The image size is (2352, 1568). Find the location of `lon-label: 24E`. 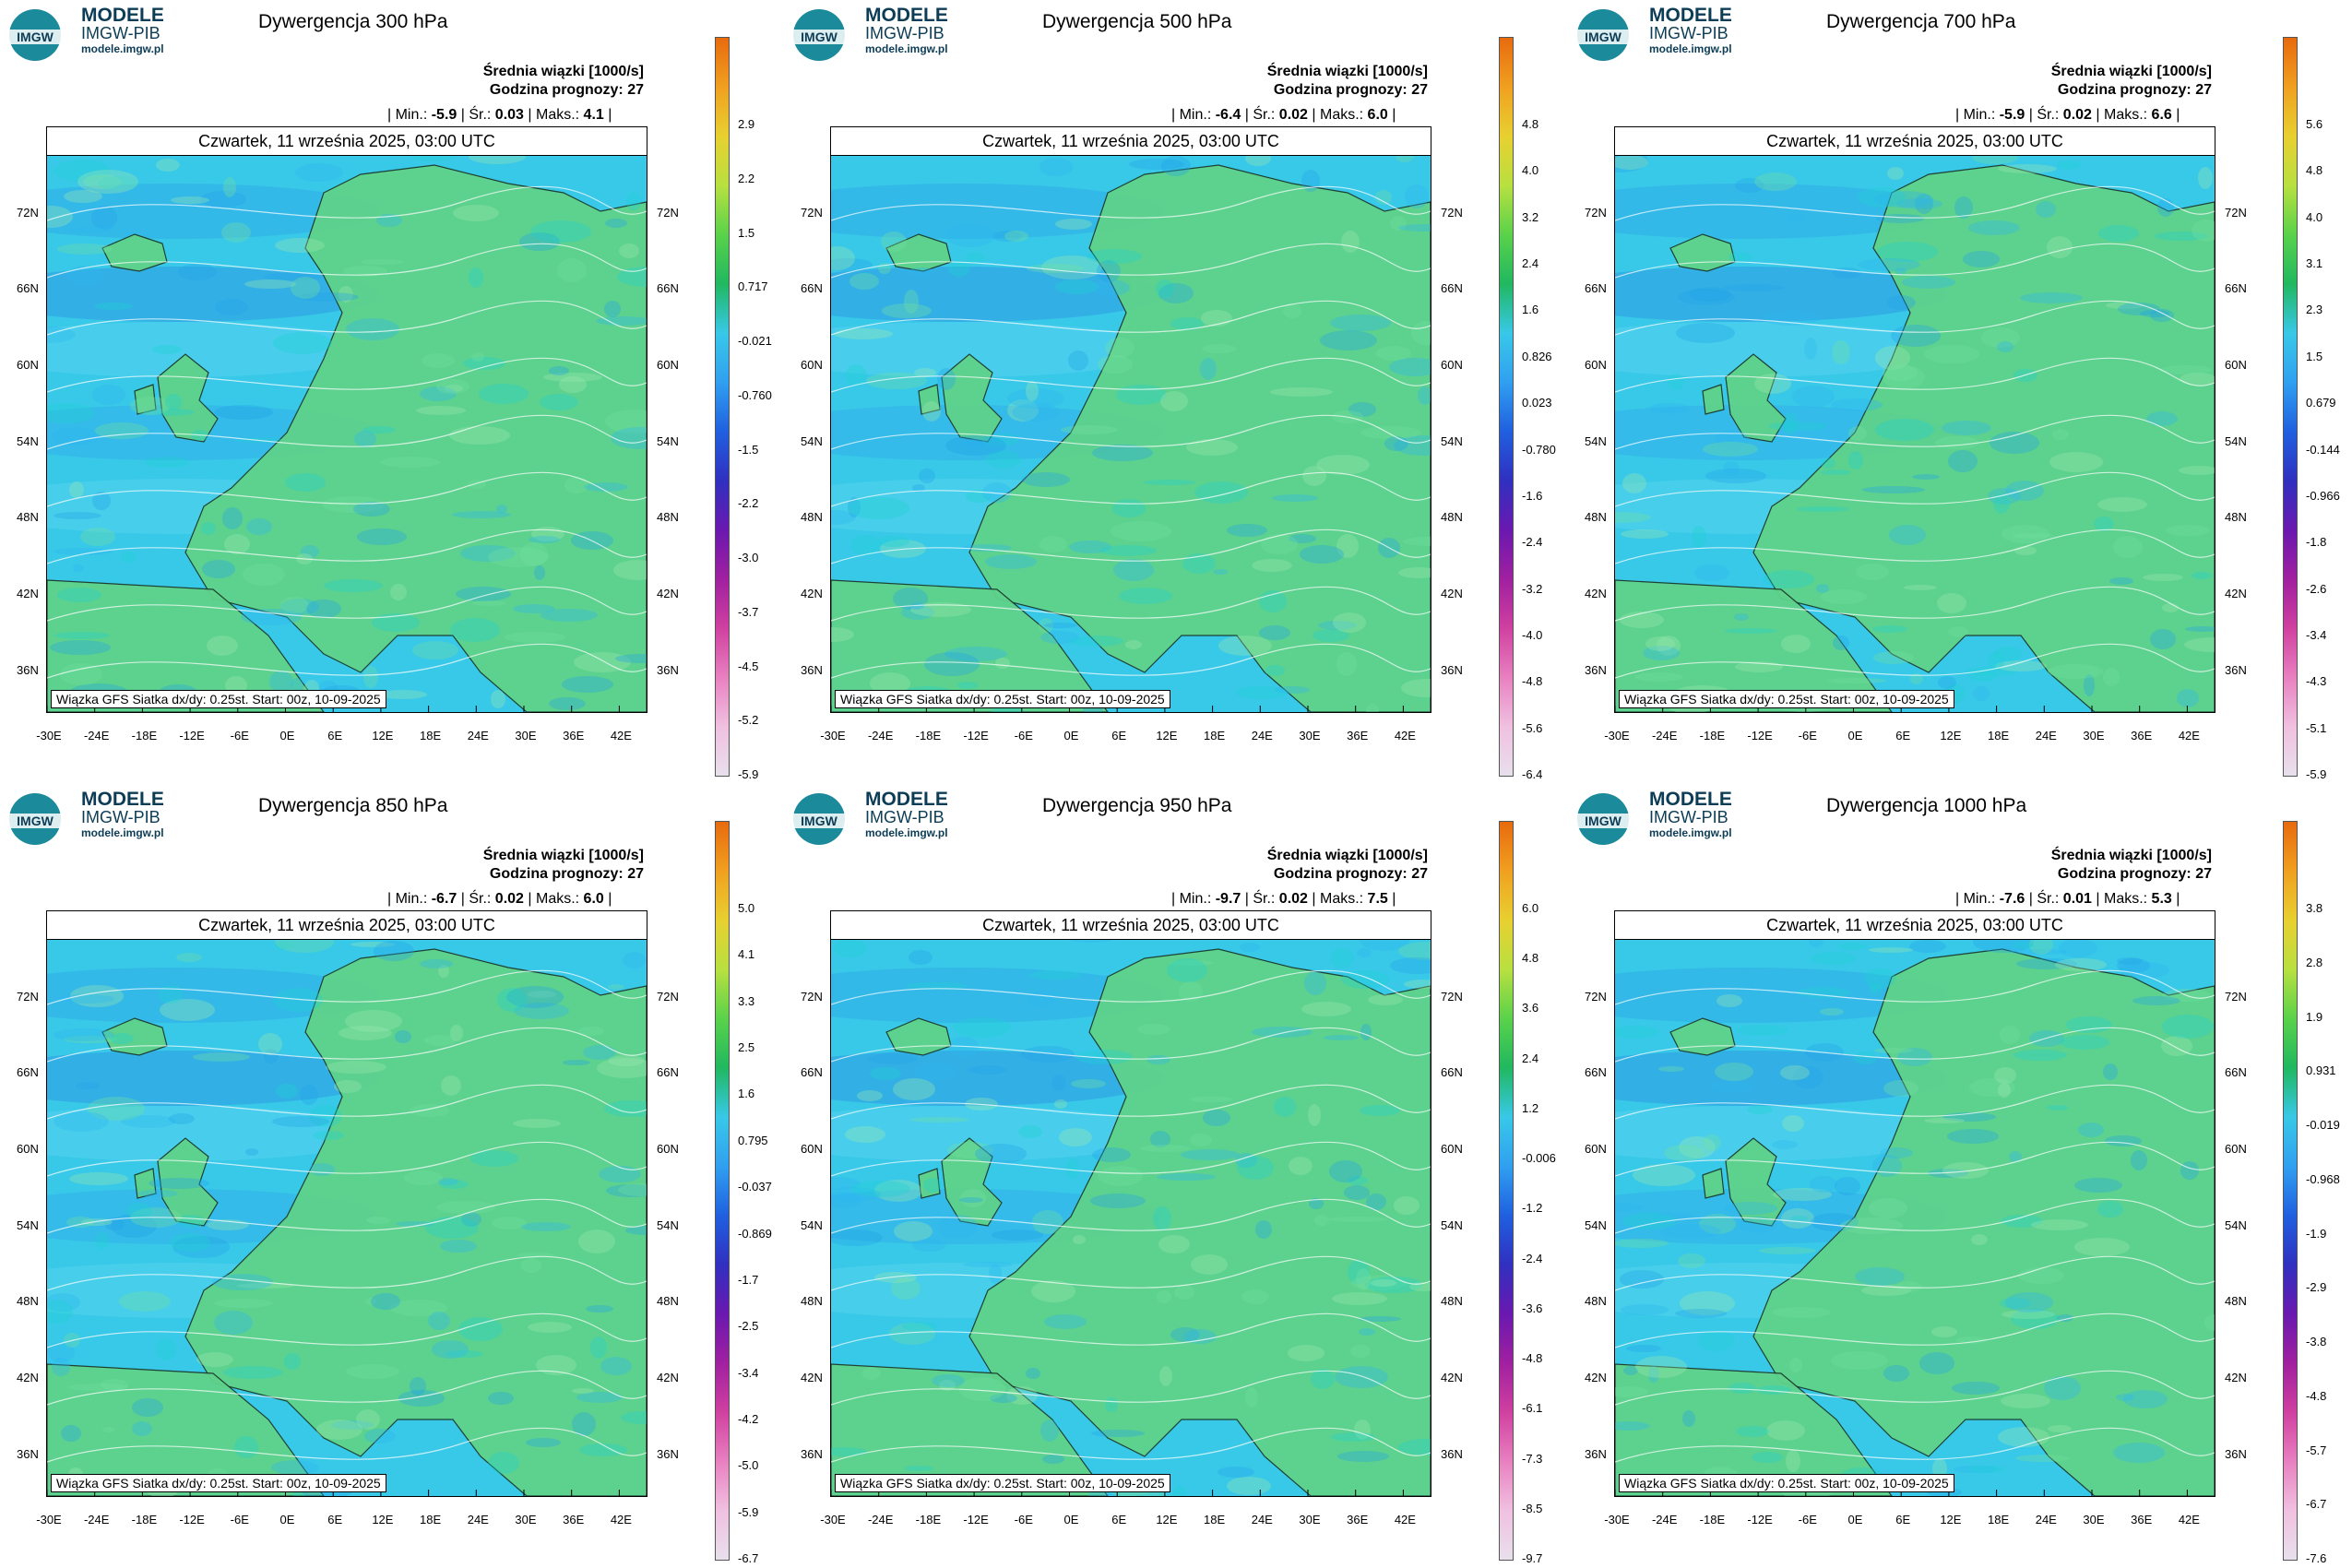

lon-label: 24E is located at coordinates (1262, 735).